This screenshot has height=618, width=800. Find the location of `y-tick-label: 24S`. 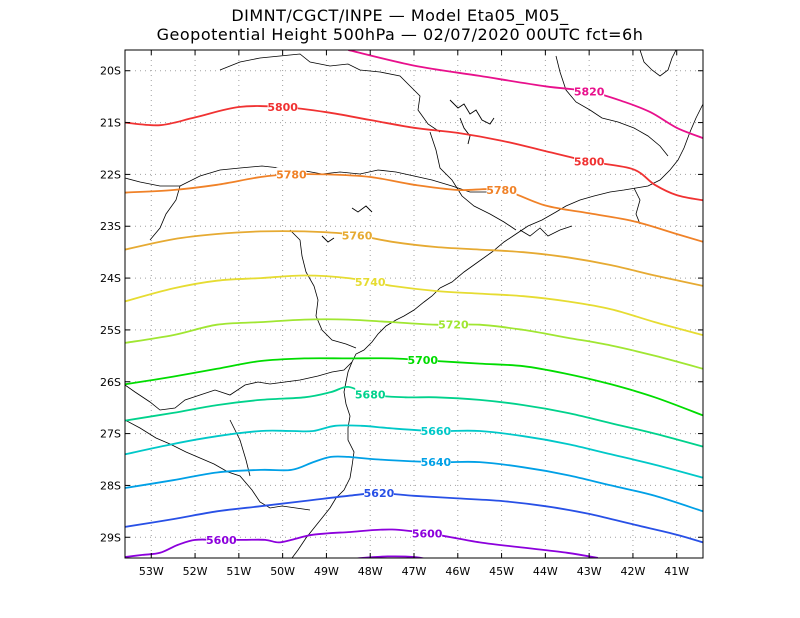

y-tick-label: 24S is located at coordinates (110, 278).